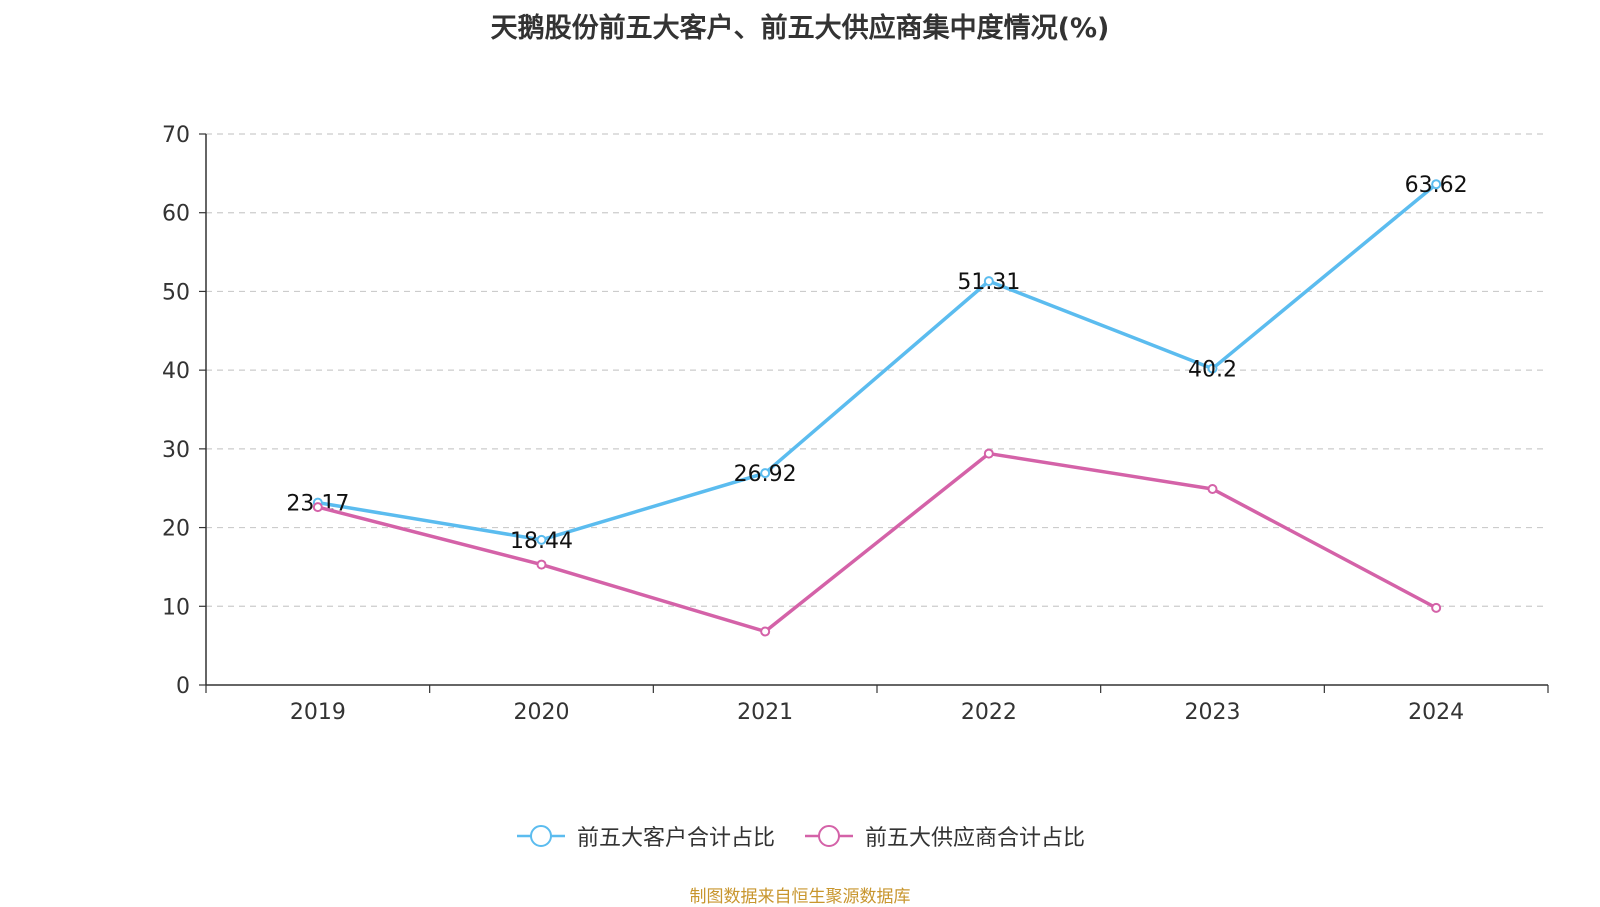  I want to click on x-tick-label: 2022, so click(989, 712).